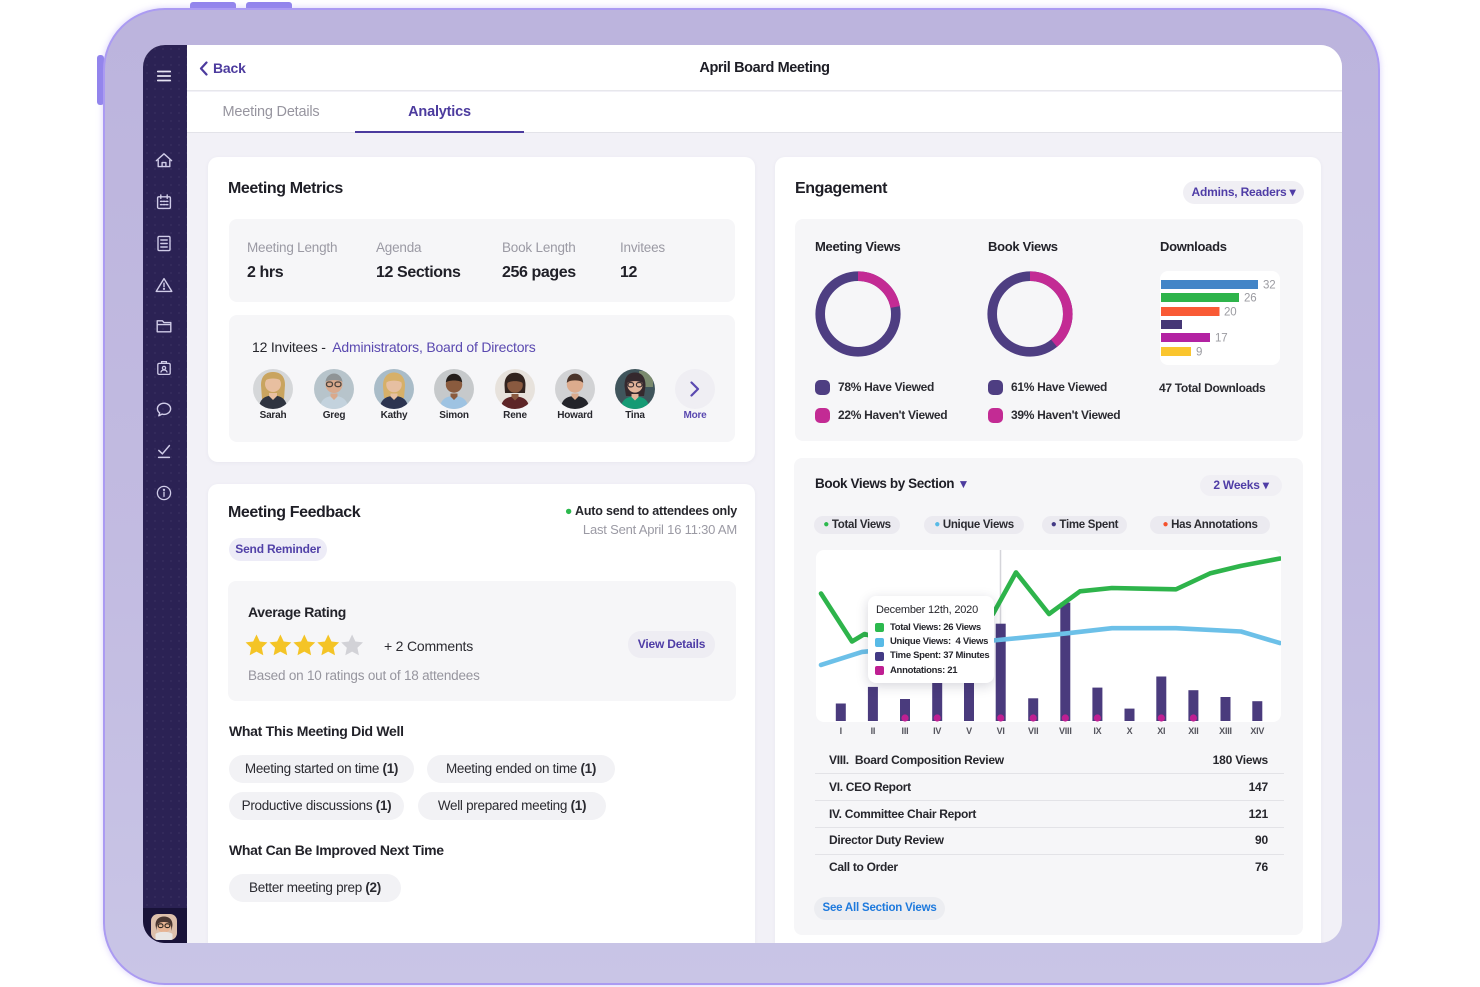 This screenshot has height=987, width=1480. I want to click on svg-text: 32, so click(1269, 286).